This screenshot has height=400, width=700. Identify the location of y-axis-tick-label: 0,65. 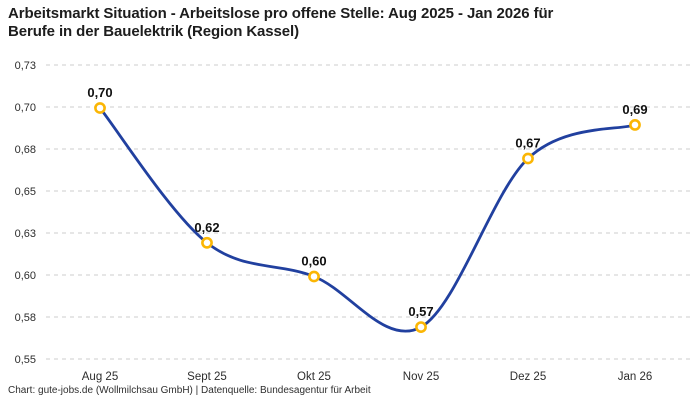
(25, 192).